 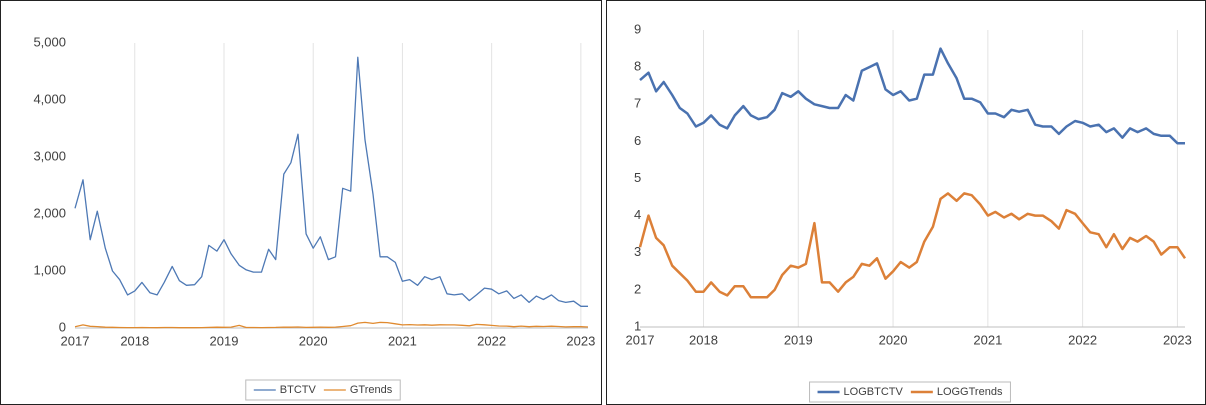 What do you see at coordinates (637, 325) in the screenshot?
I see `y-tick-label: 1` at bounding box center [637, 325].